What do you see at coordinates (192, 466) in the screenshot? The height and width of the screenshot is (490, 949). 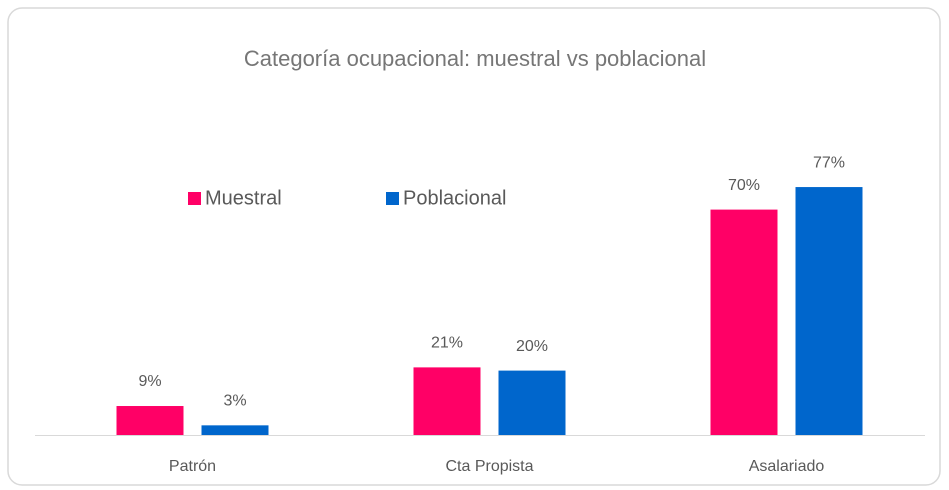 I see `x-tick-label: Patrón` at bounding box center [192, 466].